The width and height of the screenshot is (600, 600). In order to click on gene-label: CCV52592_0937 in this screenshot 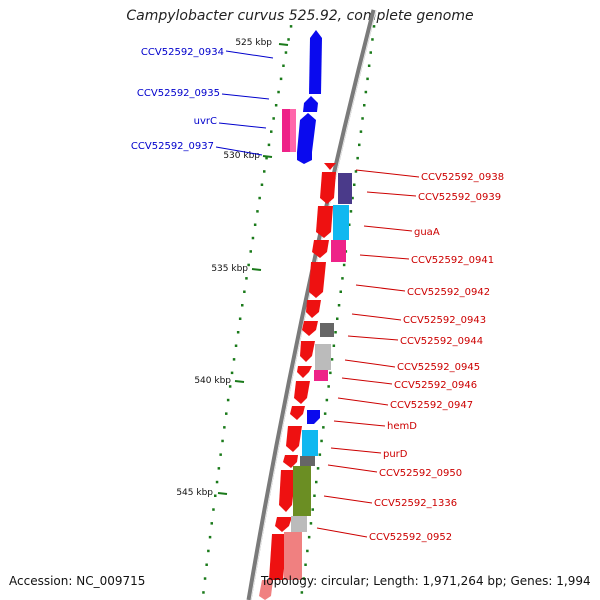, I will do `click(172, 146)`.